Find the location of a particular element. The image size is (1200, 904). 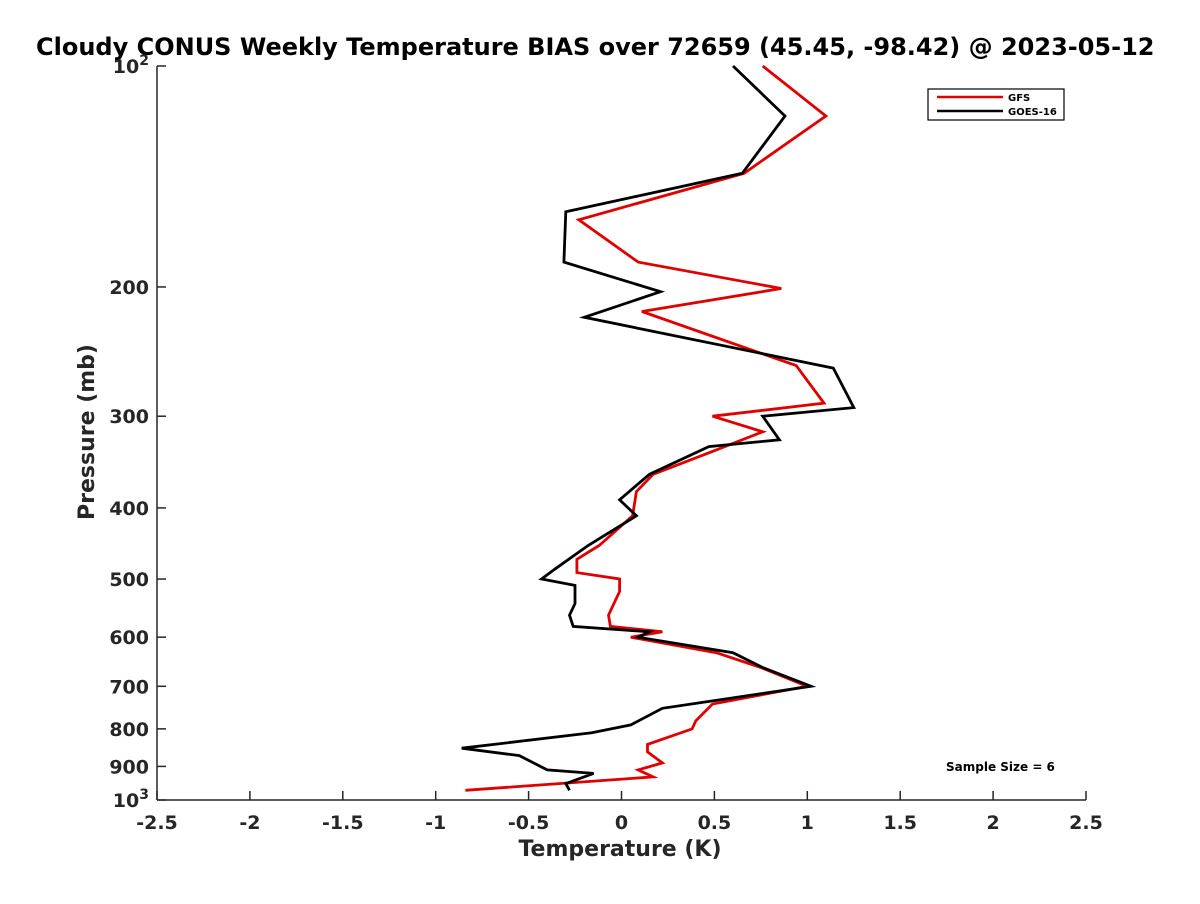

x-tick-label: -0.5 is located at coordinates (529, 823).